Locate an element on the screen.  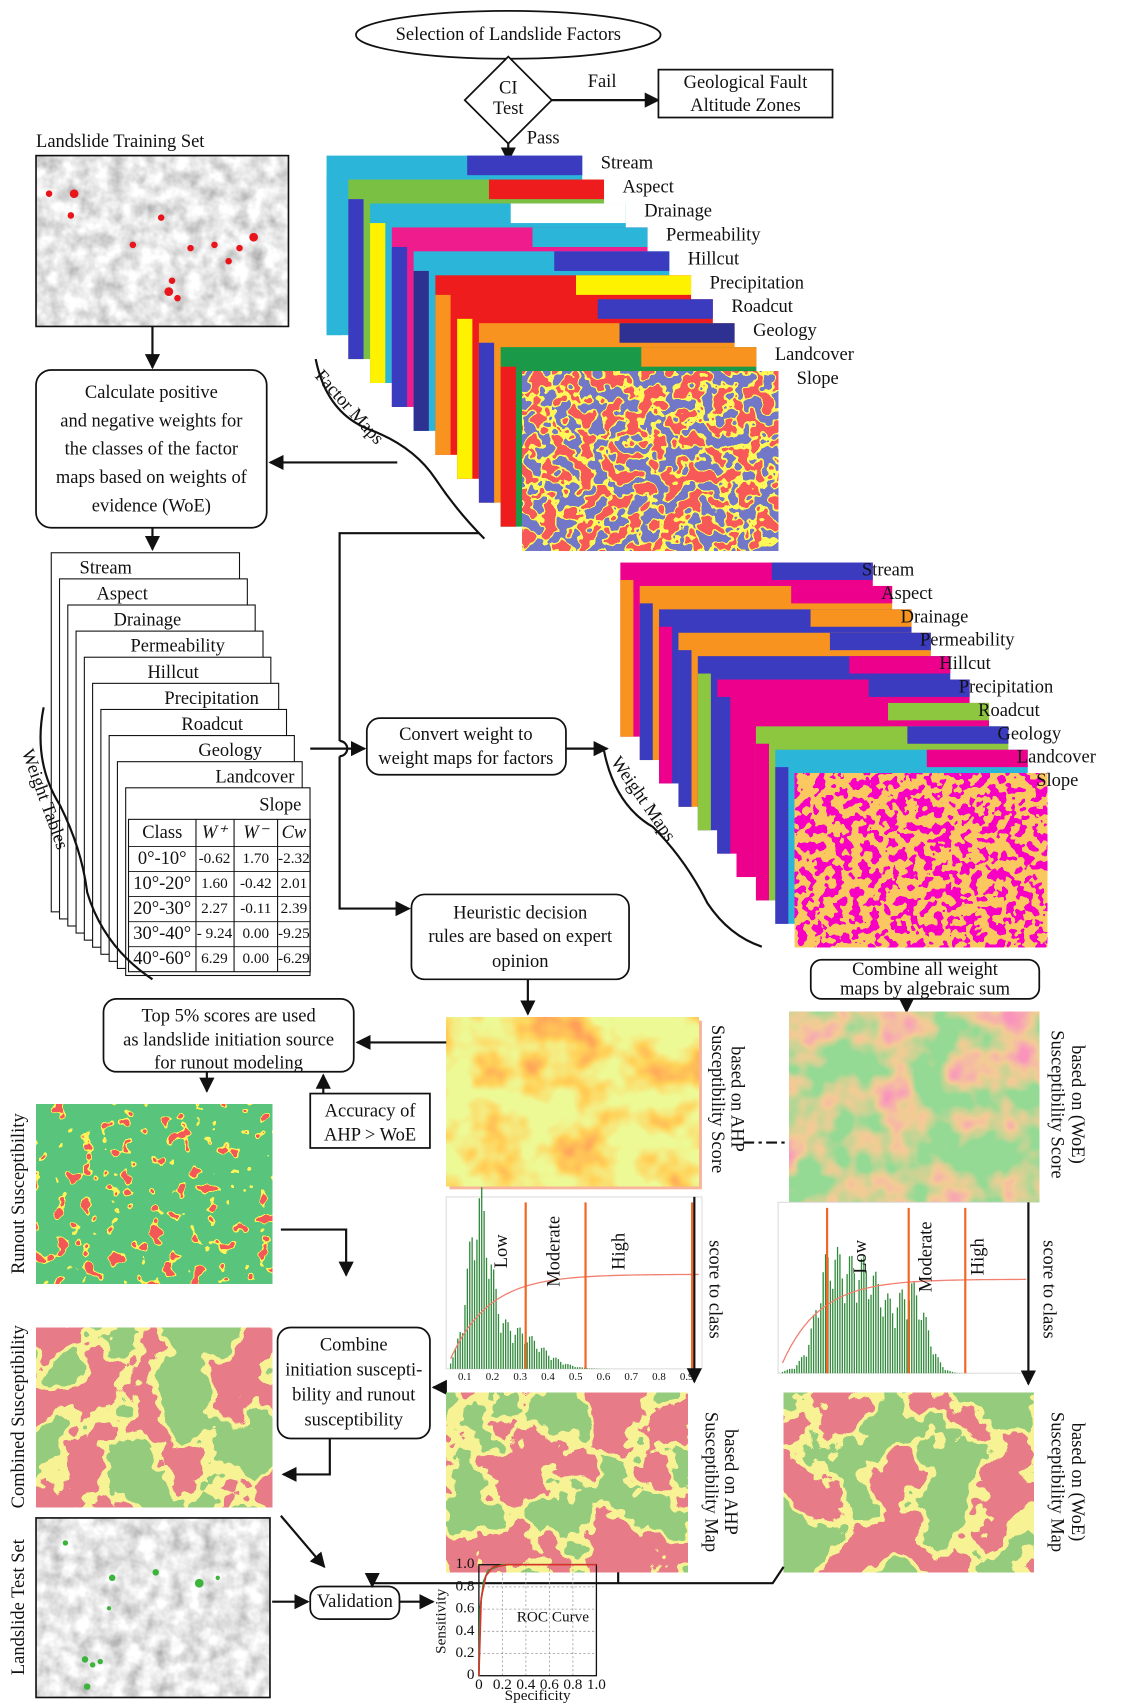
weight-map-name: Slope is located at coordinates (1057, 780).